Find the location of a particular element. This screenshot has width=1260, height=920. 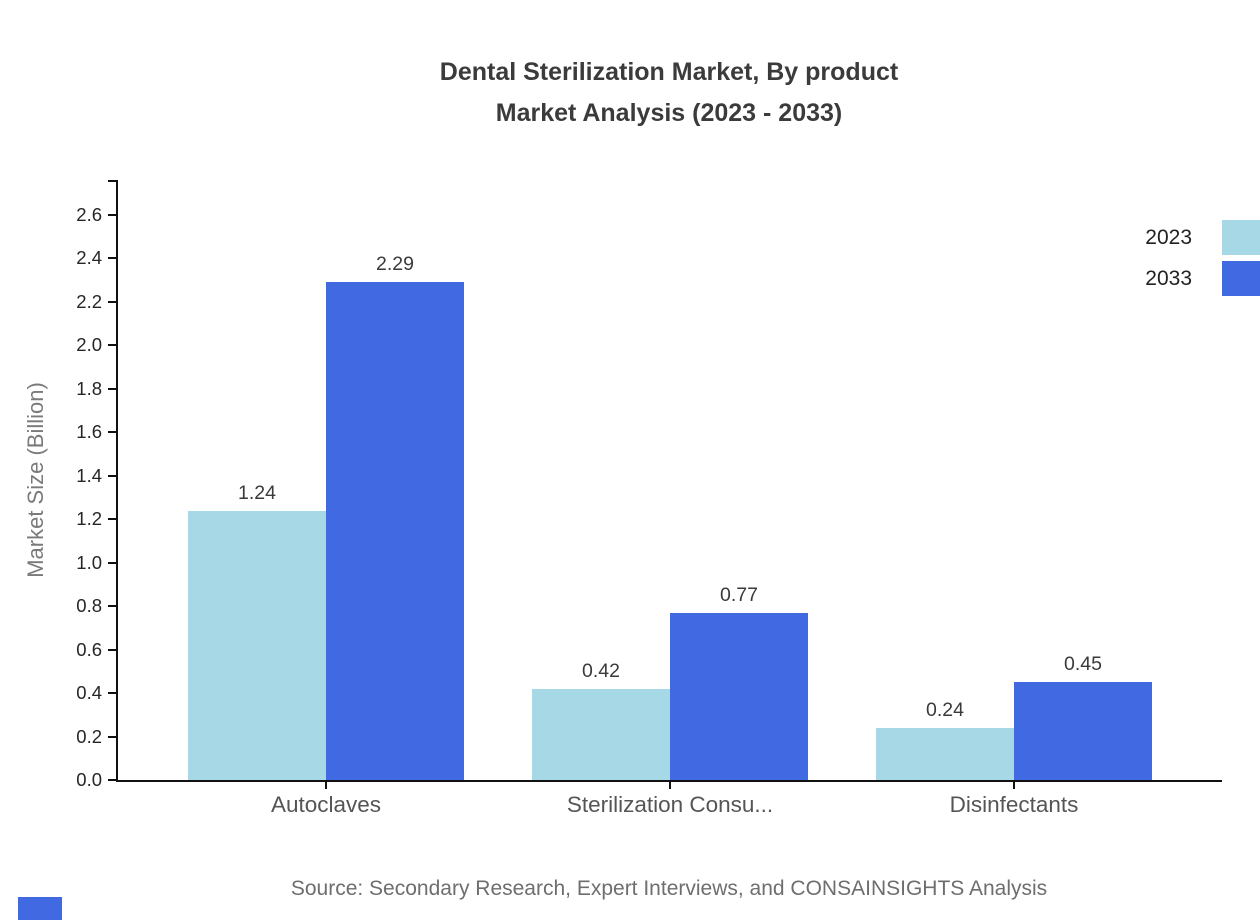

y-tick-label: 2.6 is located at coordinates (89, 215).